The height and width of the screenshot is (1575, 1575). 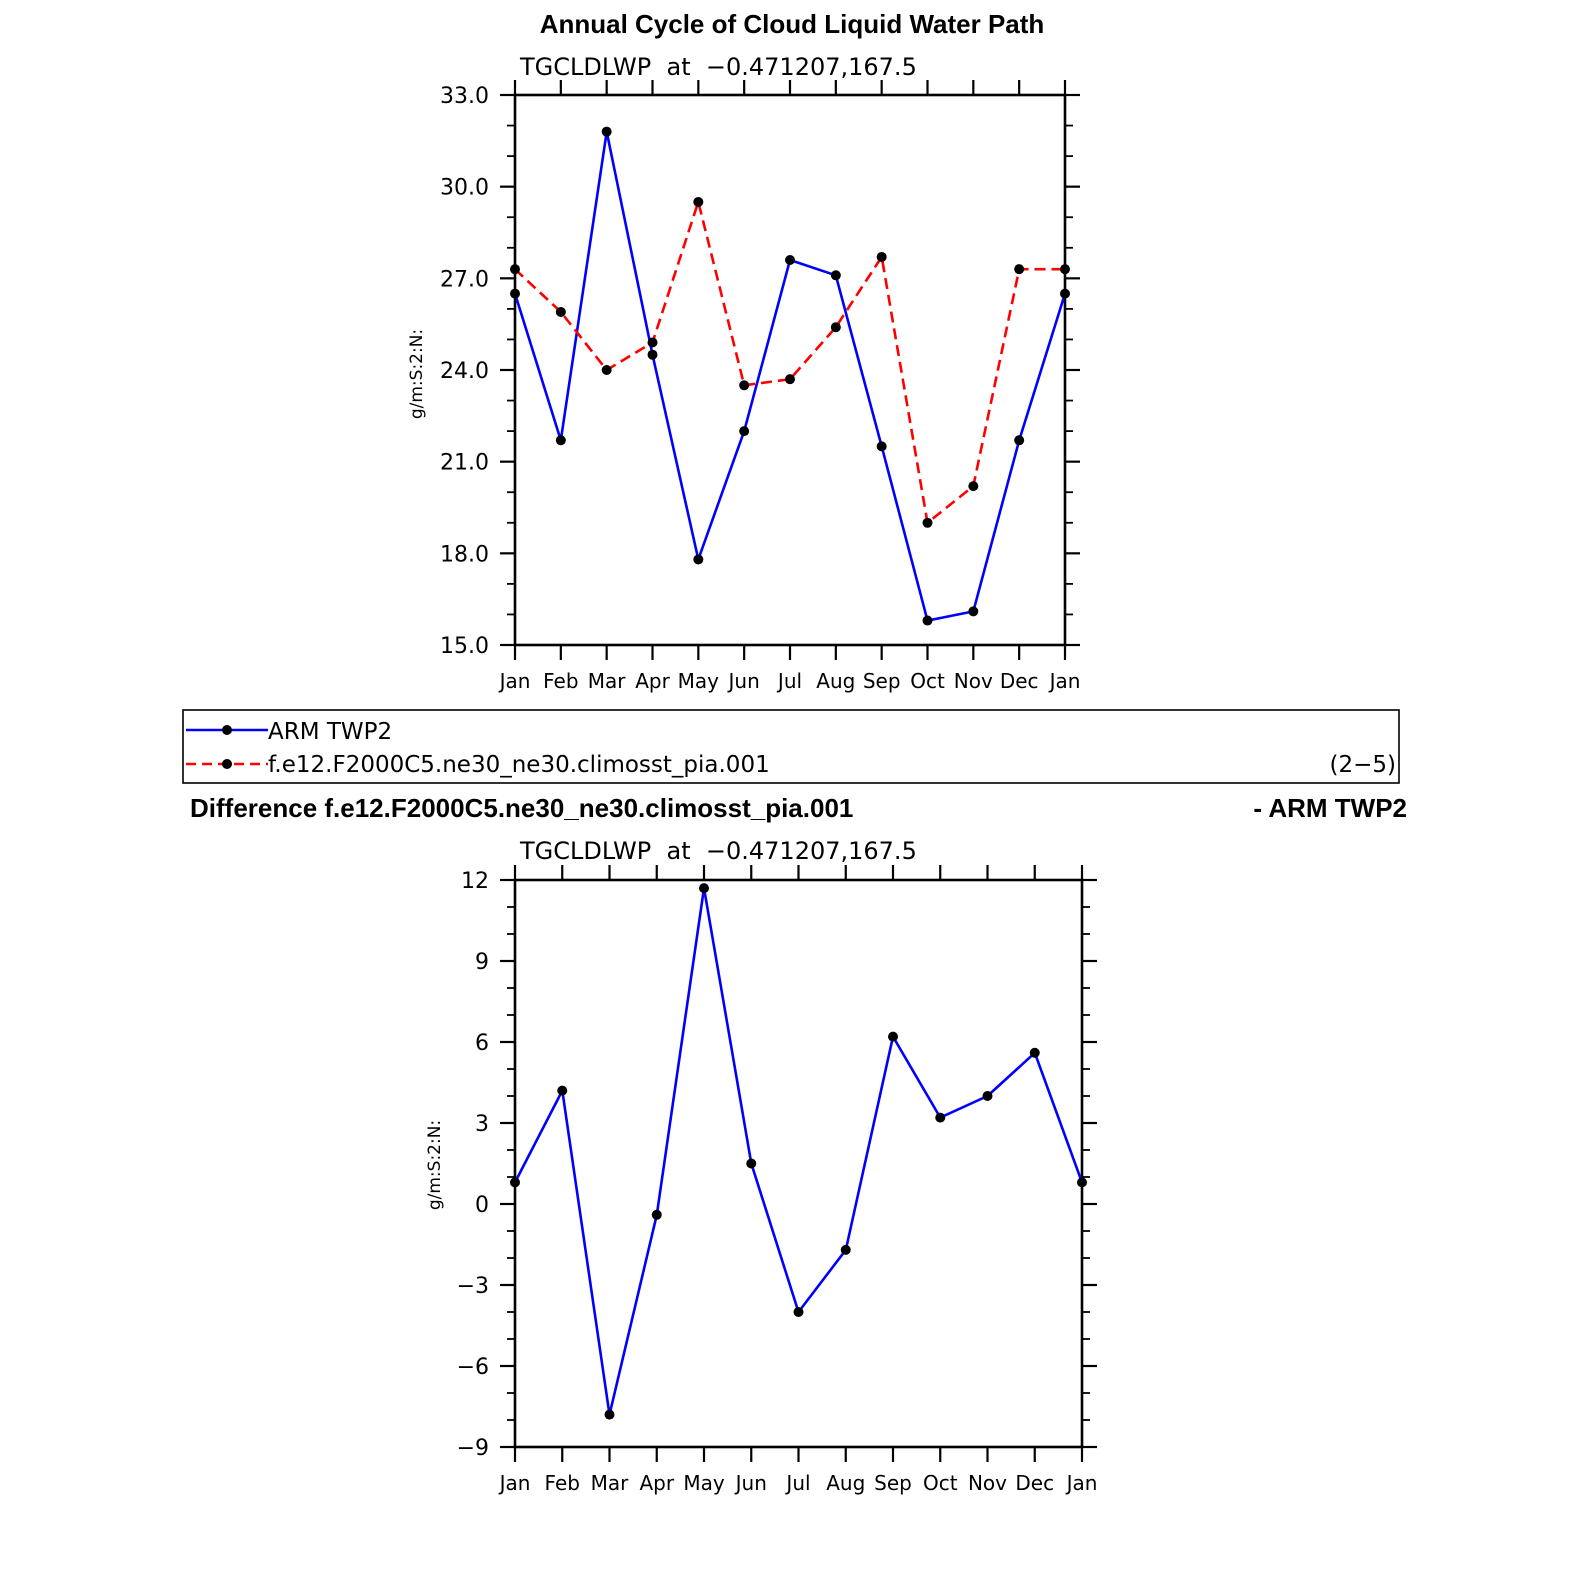 I want to click on legend-panel-tag: (2−5), so click(x=1363, y=765).